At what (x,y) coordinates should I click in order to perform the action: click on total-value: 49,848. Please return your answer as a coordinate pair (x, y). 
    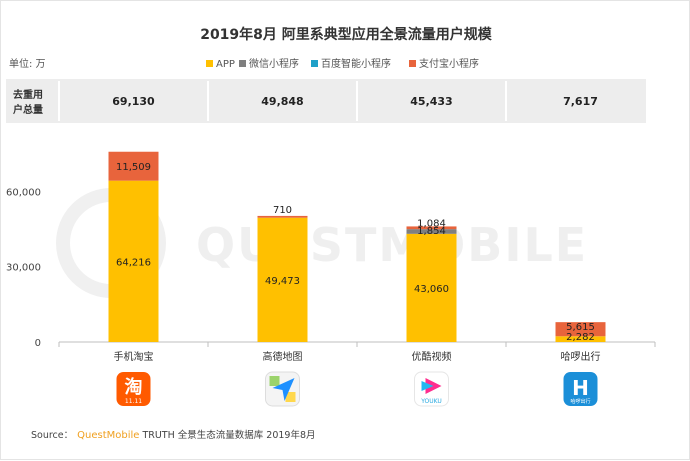
    Looking at the image, I should click on (282, 101).